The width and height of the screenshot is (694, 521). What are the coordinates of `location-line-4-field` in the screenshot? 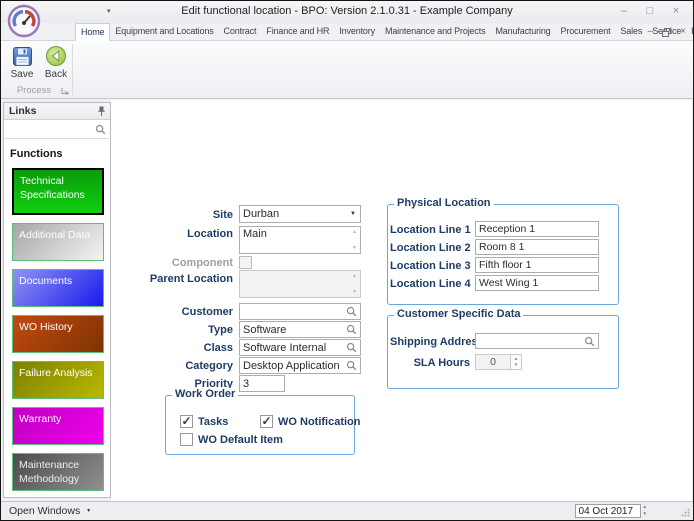 It's located at (537, 283).